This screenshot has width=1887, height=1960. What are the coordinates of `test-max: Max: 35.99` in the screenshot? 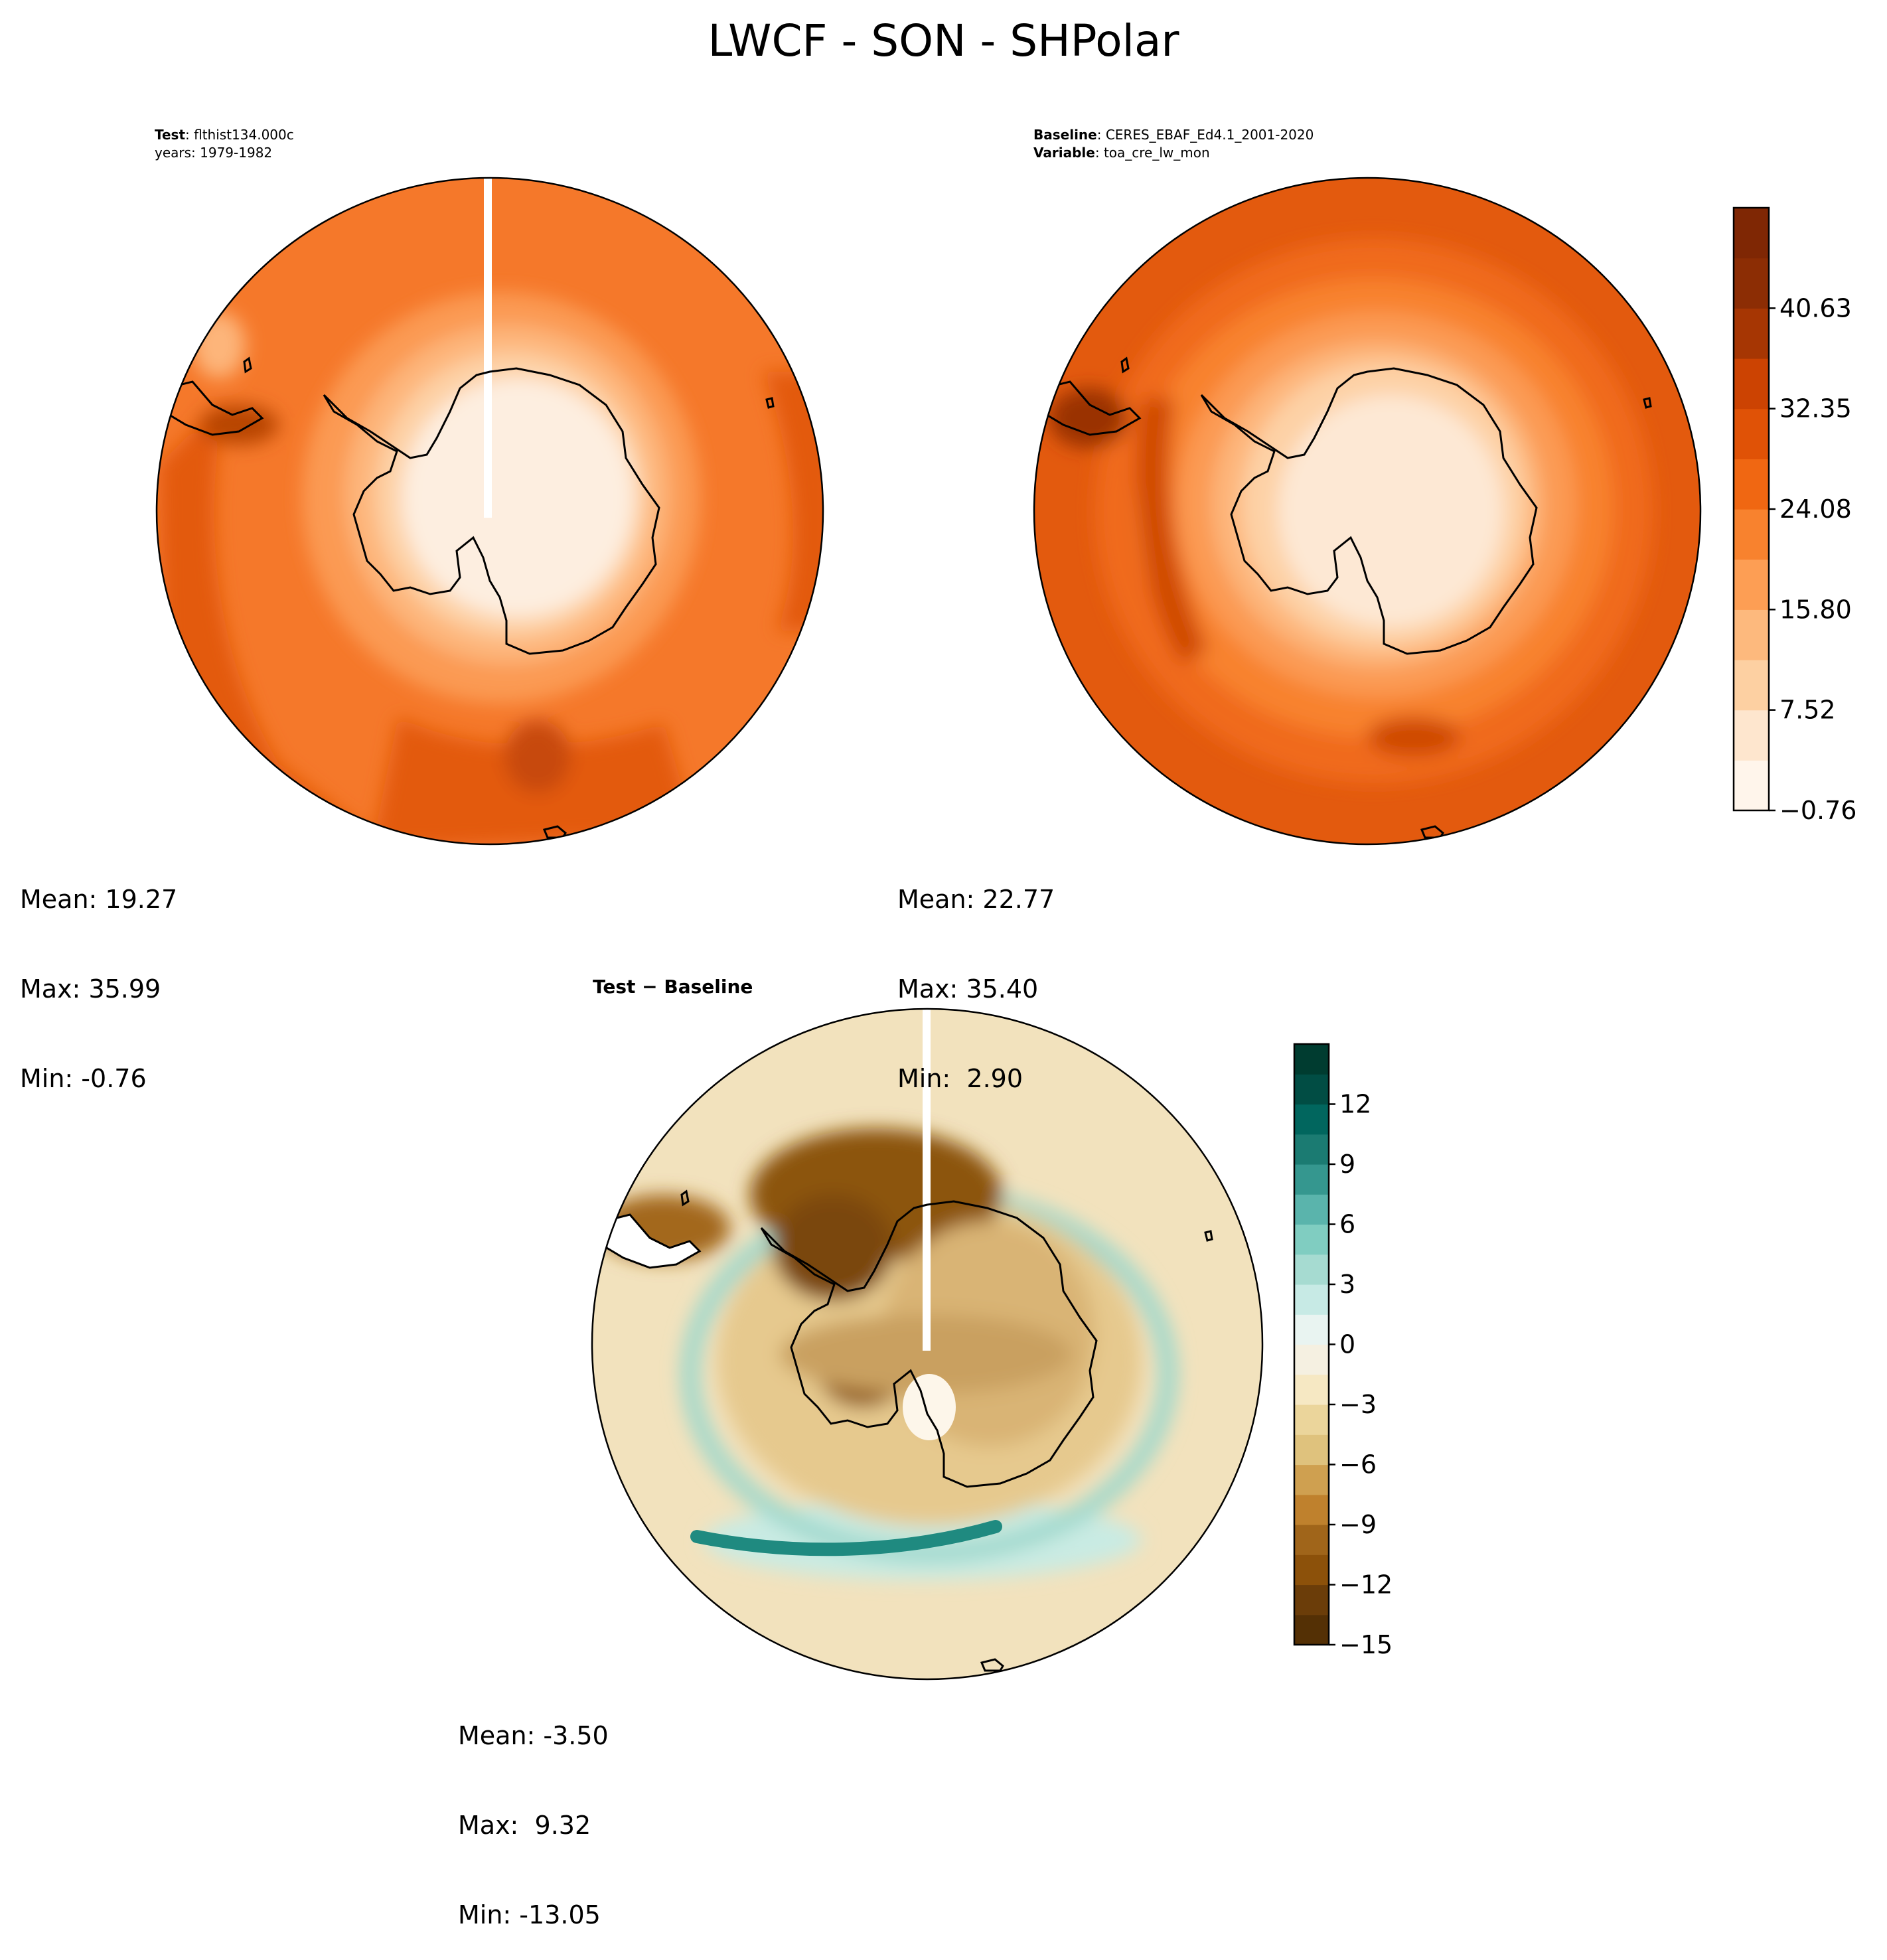 It's located at (90, 989).